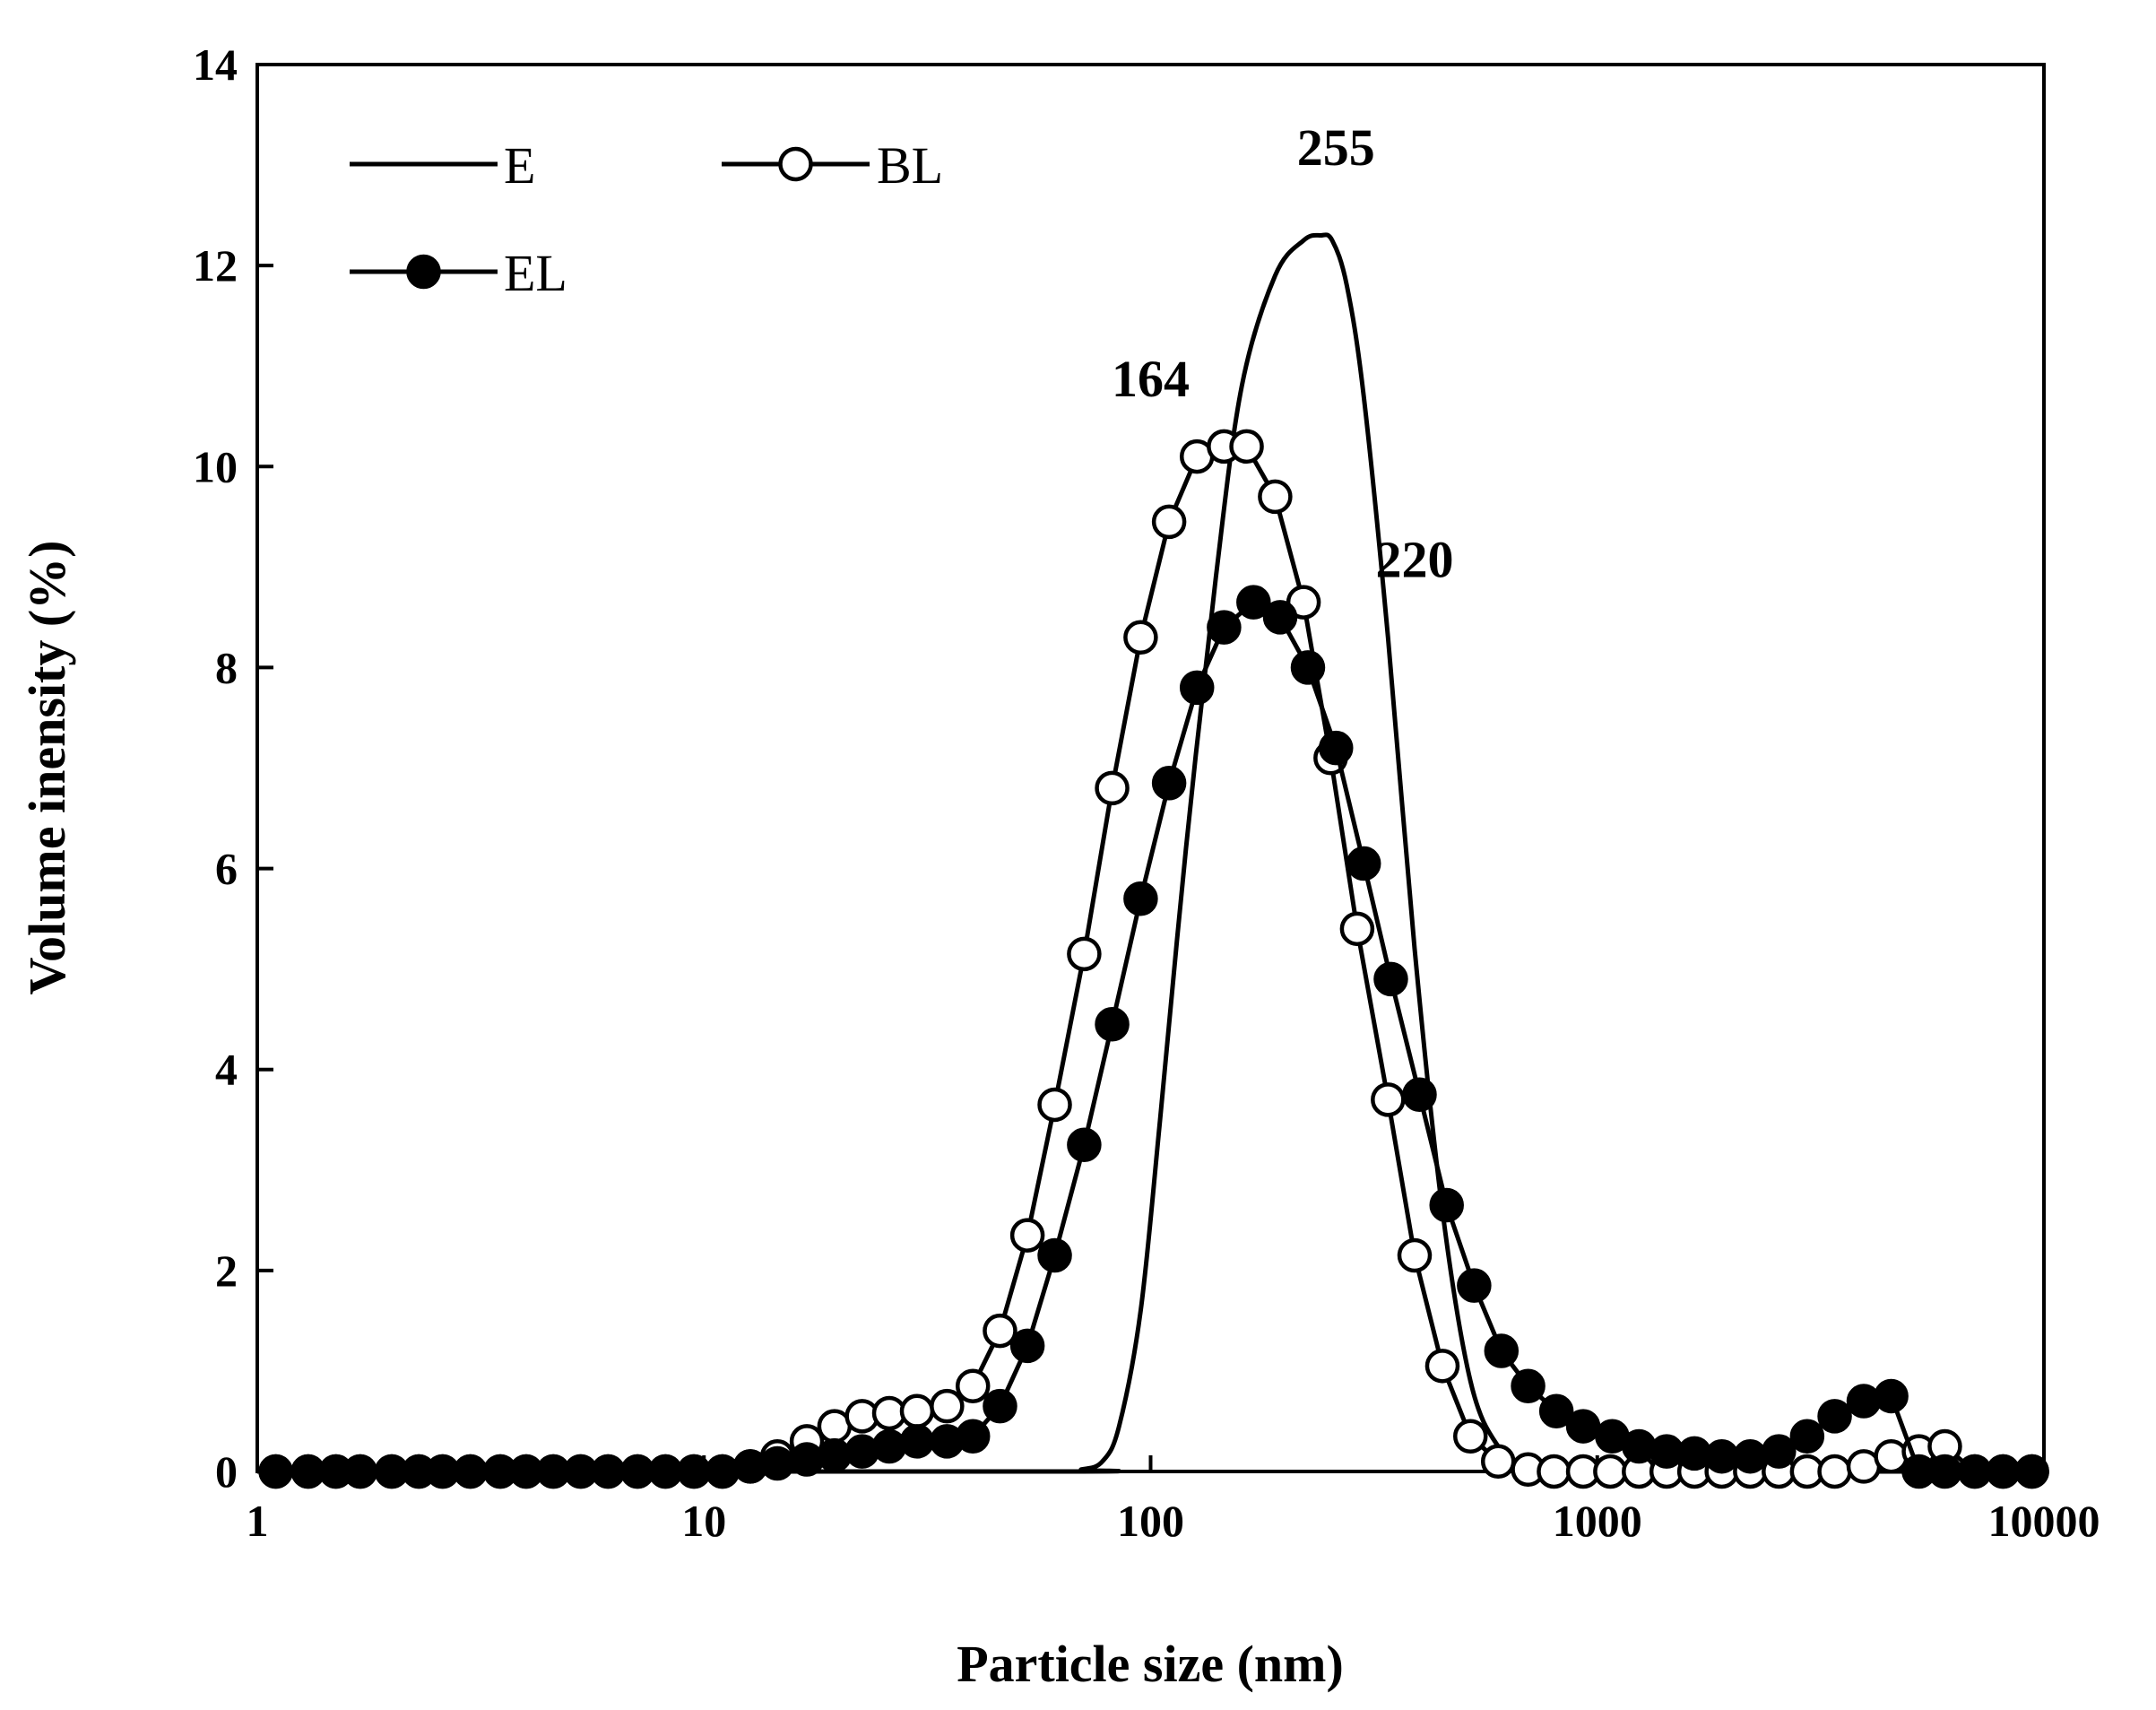  Describe the element at coordinates (216, 466) in the screenshot. I see `y-tick-label: 10` at that location.